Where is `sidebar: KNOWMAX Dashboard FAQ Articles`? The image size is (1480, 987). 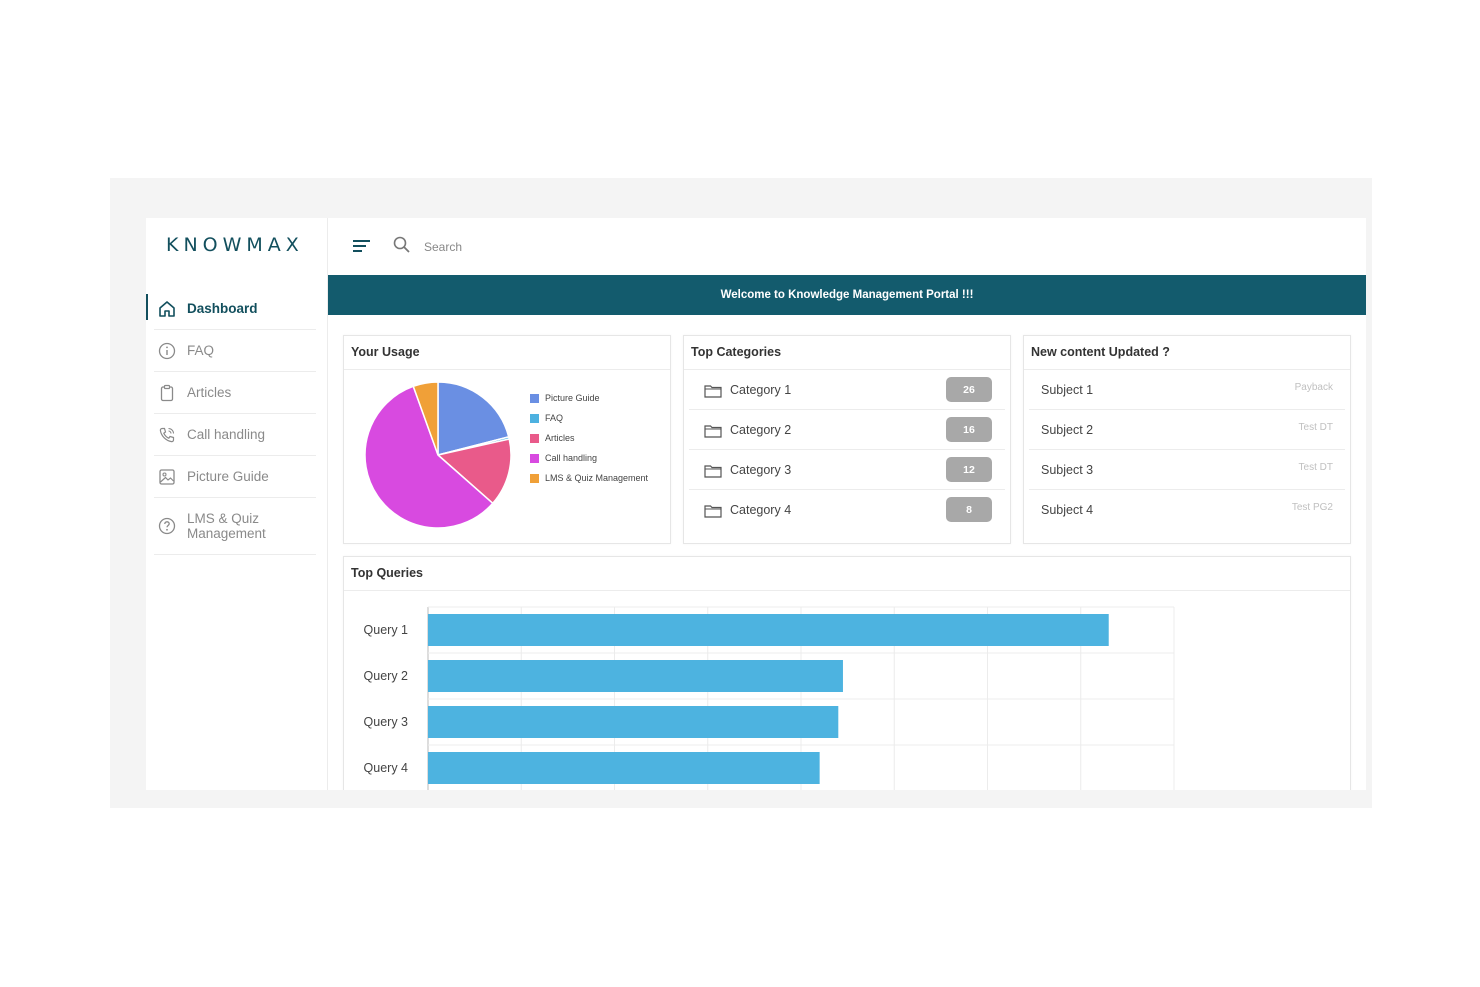
sidebar: KNOWMAX Dashboard FAQ Articles is located at coordinates (237, 504).